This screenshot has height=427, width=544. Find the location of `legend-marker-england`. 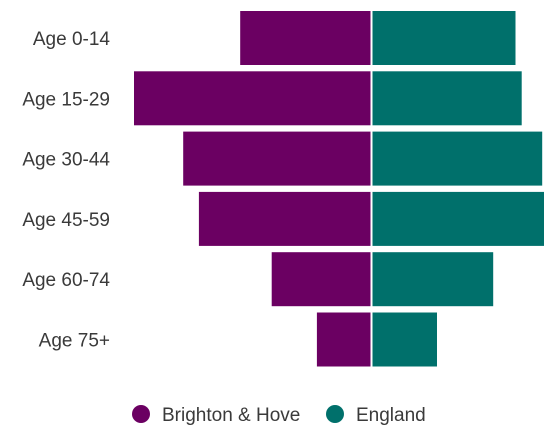

legend-marker-england is located at coordinates (335, 414).